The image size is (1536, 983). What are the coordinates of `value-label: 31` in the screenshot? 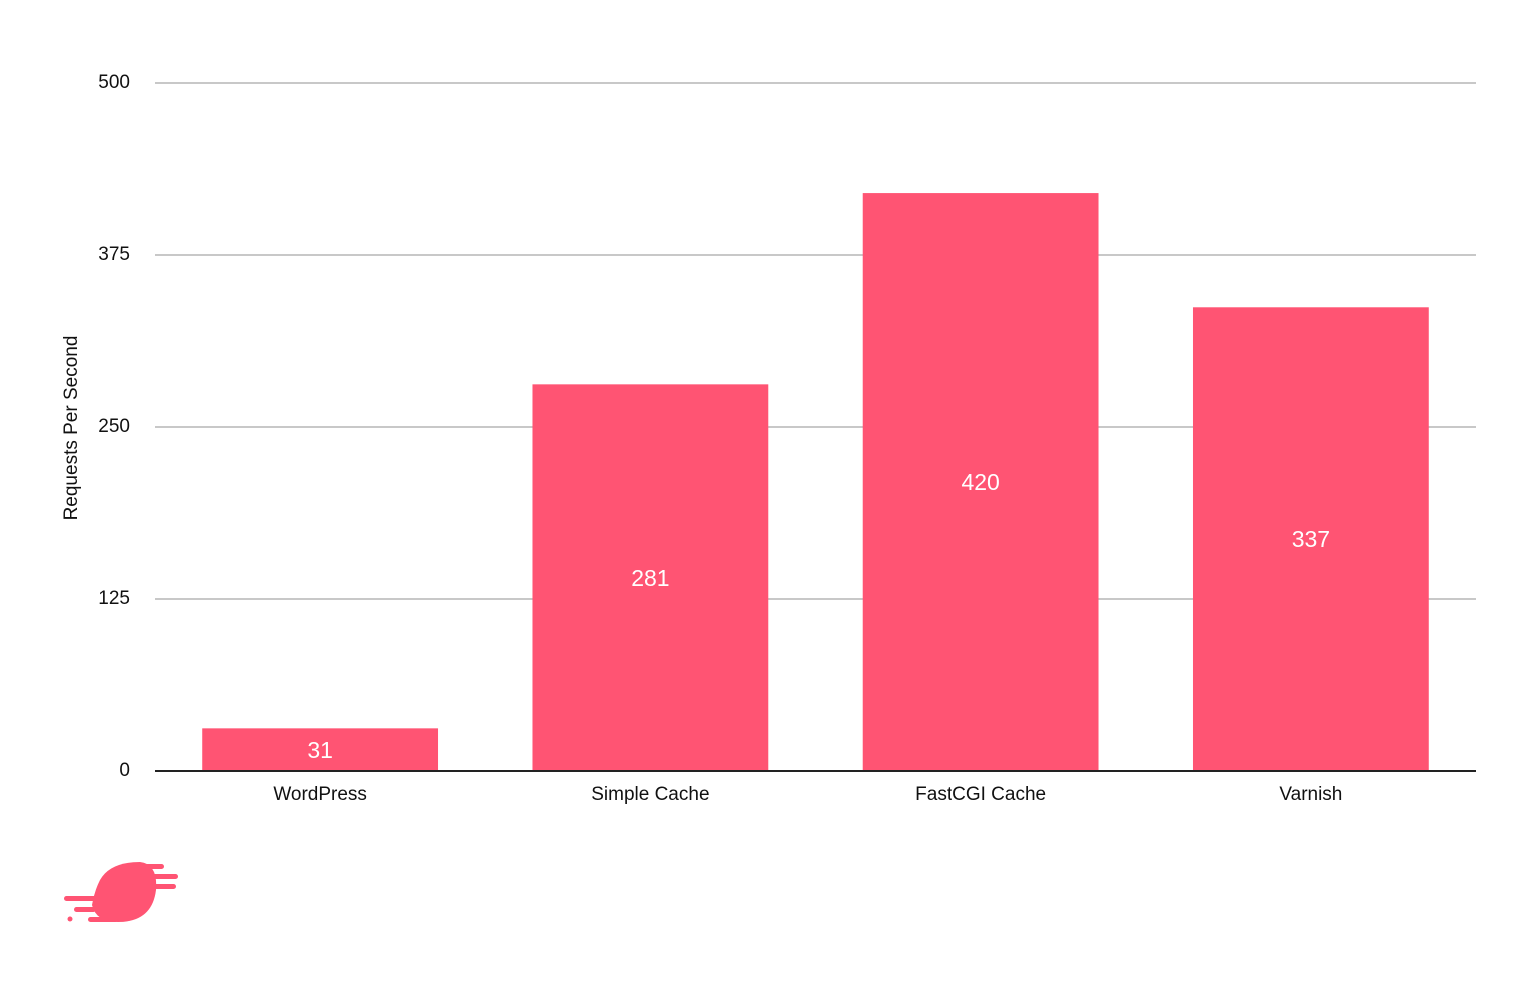 It's located at (320, 750).